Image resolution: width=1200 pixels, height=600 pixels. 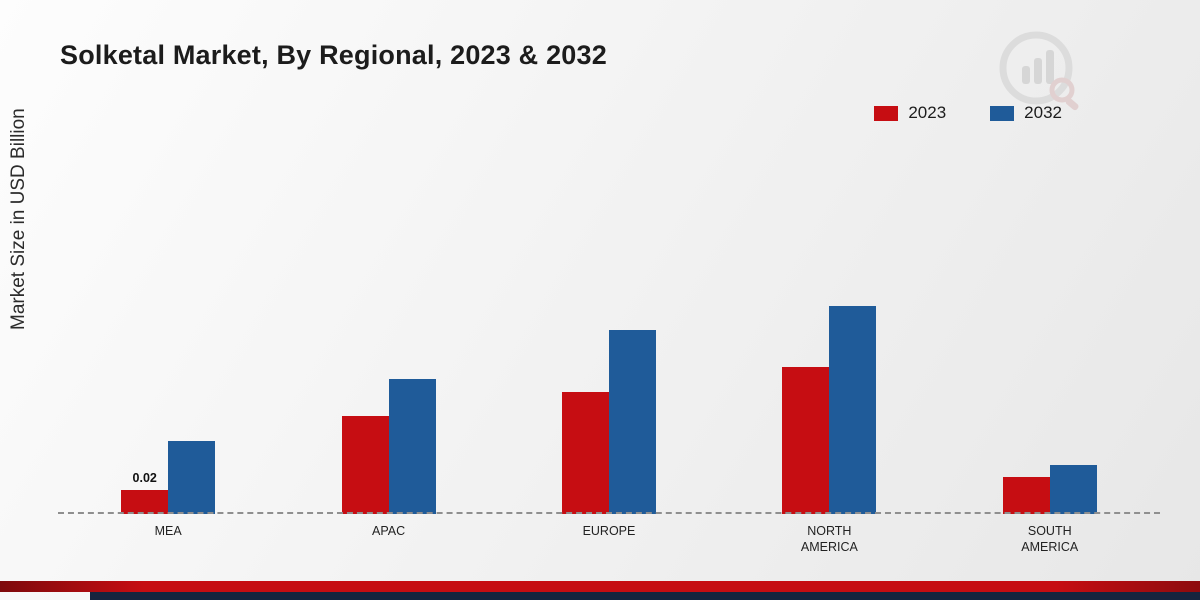 I want to click on legend: 2023 2032, so click(x=968, y=113).